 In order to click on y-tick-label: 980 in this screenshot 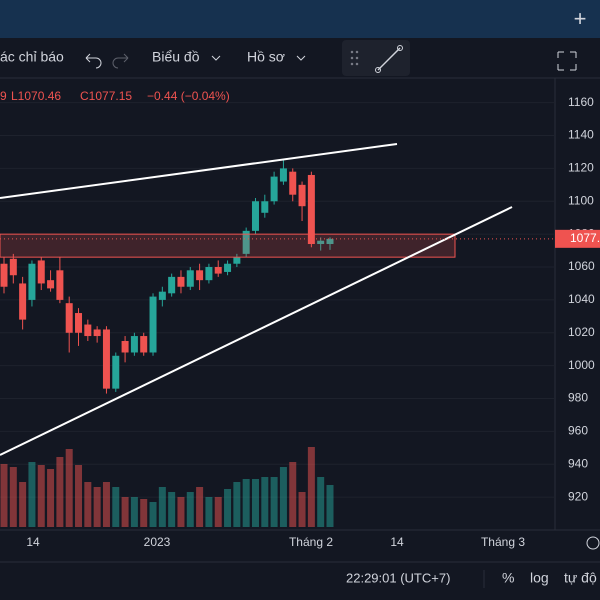, I will do `click(578, 398)`.